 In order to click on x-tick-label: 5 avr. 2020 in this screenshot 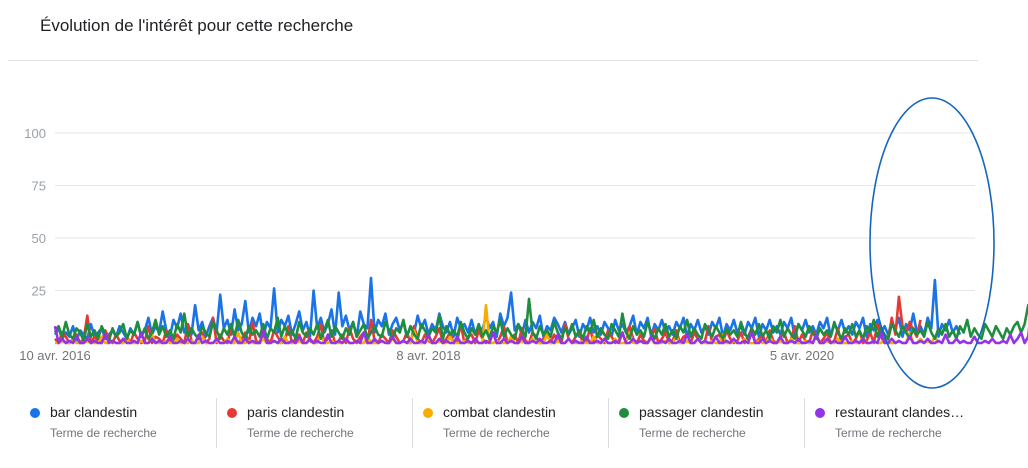, I will do `click(802, 355)`.